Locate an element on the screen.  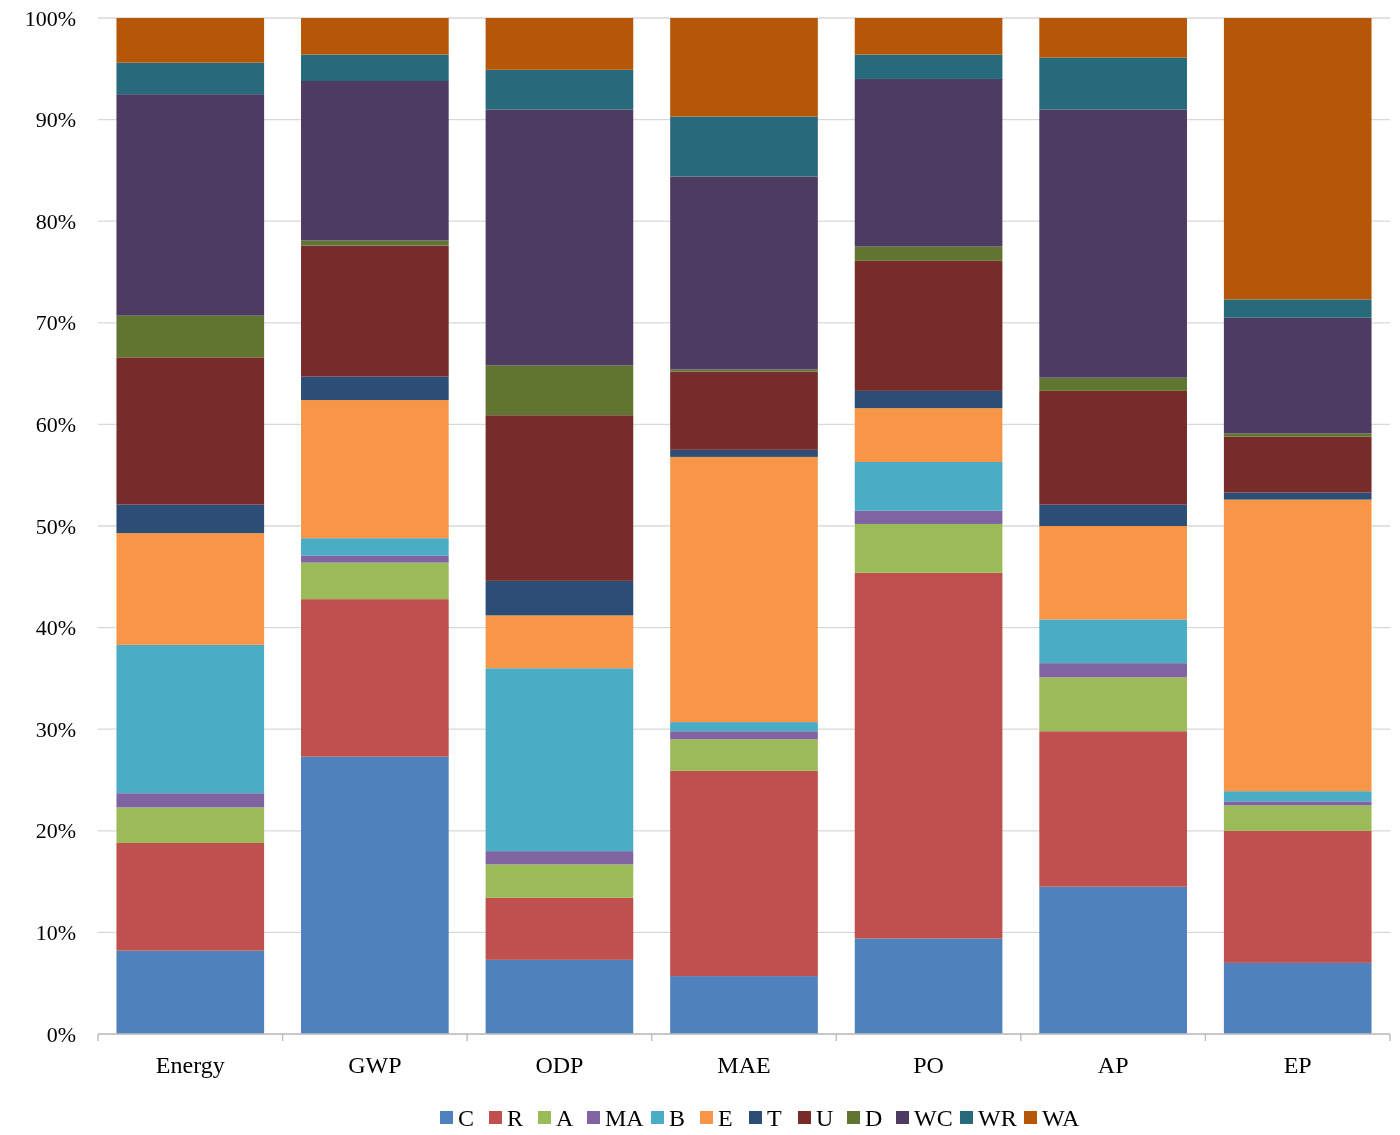
legend-label: MA is located at coordinates (625, 1118).